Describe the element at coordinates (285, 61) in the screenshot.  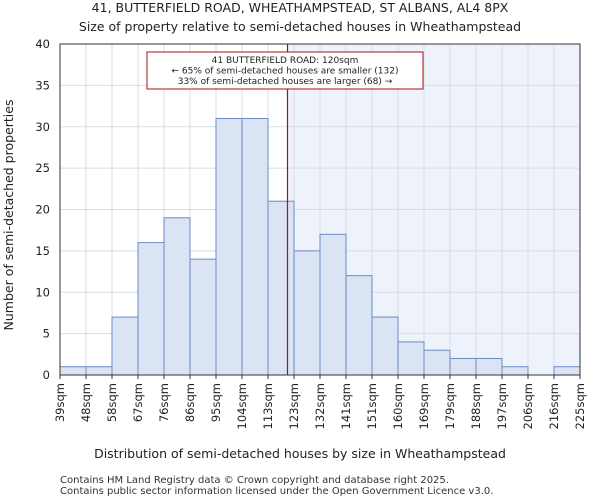
I see `annotation-line-1: 41 BUTTERFIELD ROAD: 120sqm` at that location.